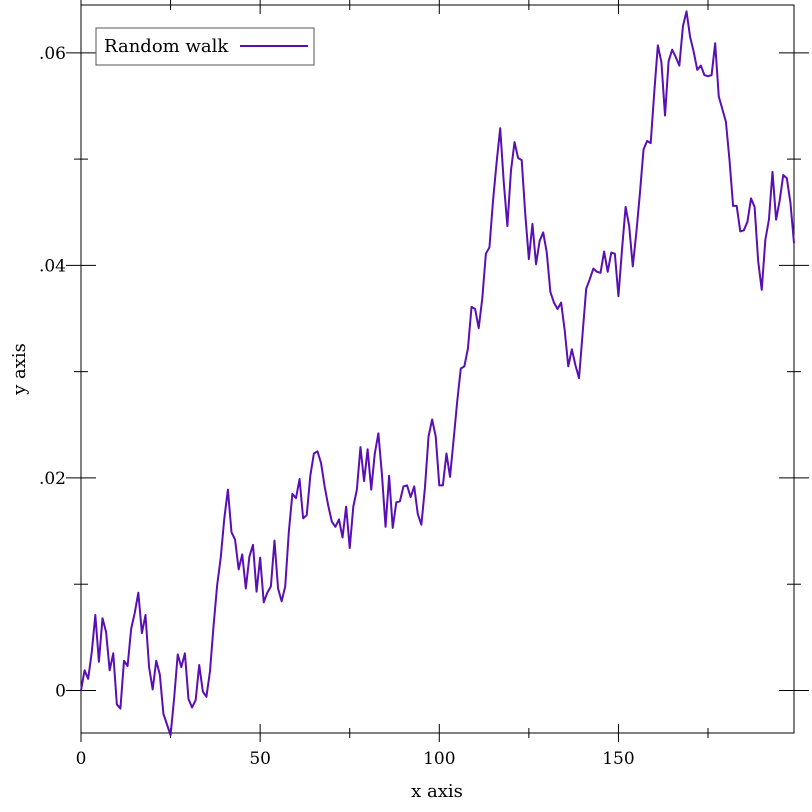 The image size is (812, 812). I want to click on y-tick-label: .02, so click(52, 479).